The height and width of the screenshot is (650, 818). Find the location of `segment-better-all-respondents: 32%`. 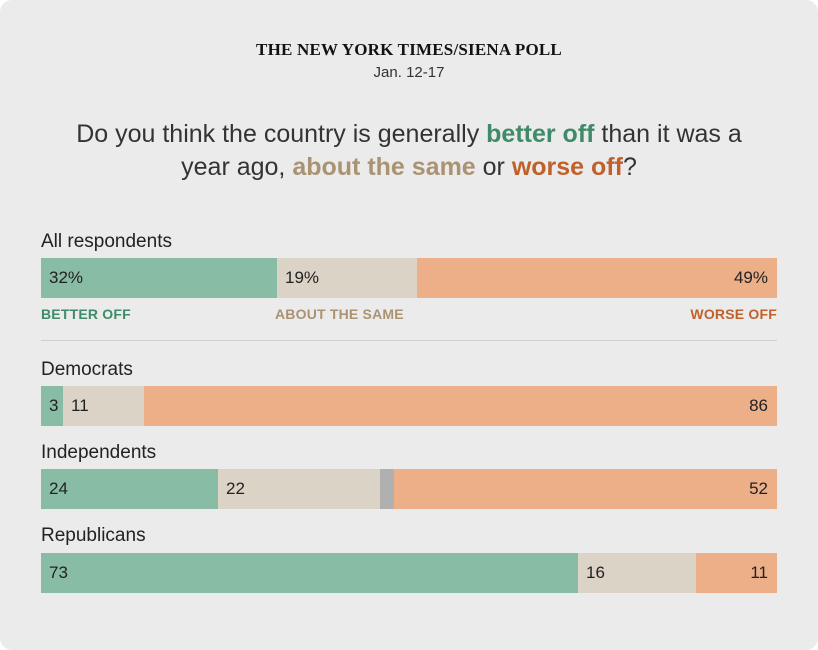

segment-better-all-respondents: 32% is located at coordinates (159, 278).